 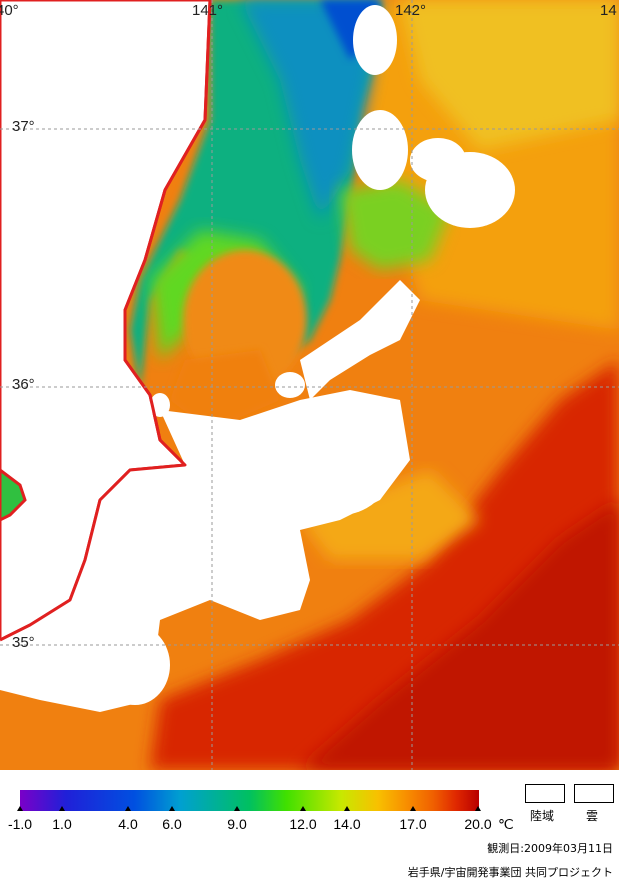 I want to click on tick-label: 9.0, so click(x=237, y=824).